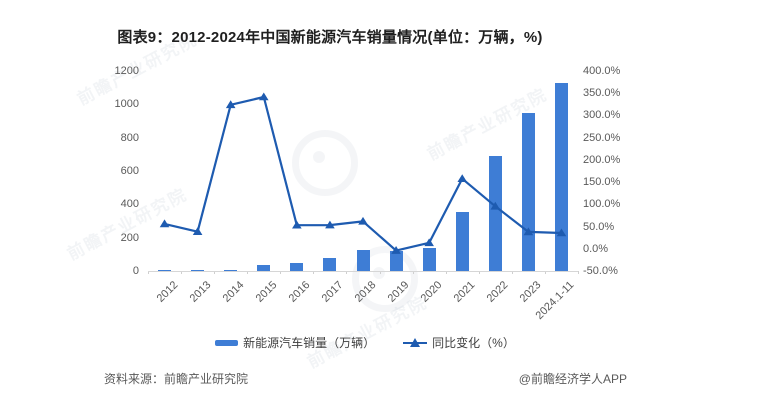 The width and height of the screenshot is (760, 409). What do you see at coordinates (200, 292) in the screenshot?
I see `x-axis-label-2013: 2013` at bounding box center [200, 292].